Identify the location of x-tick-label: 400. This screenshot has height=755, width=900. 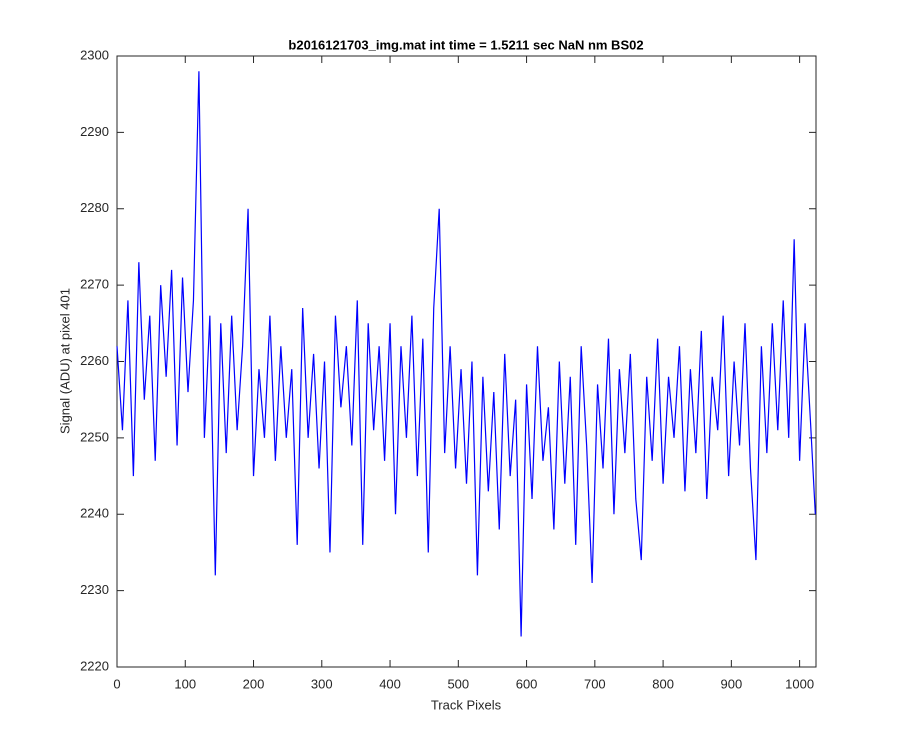
(390, 683).